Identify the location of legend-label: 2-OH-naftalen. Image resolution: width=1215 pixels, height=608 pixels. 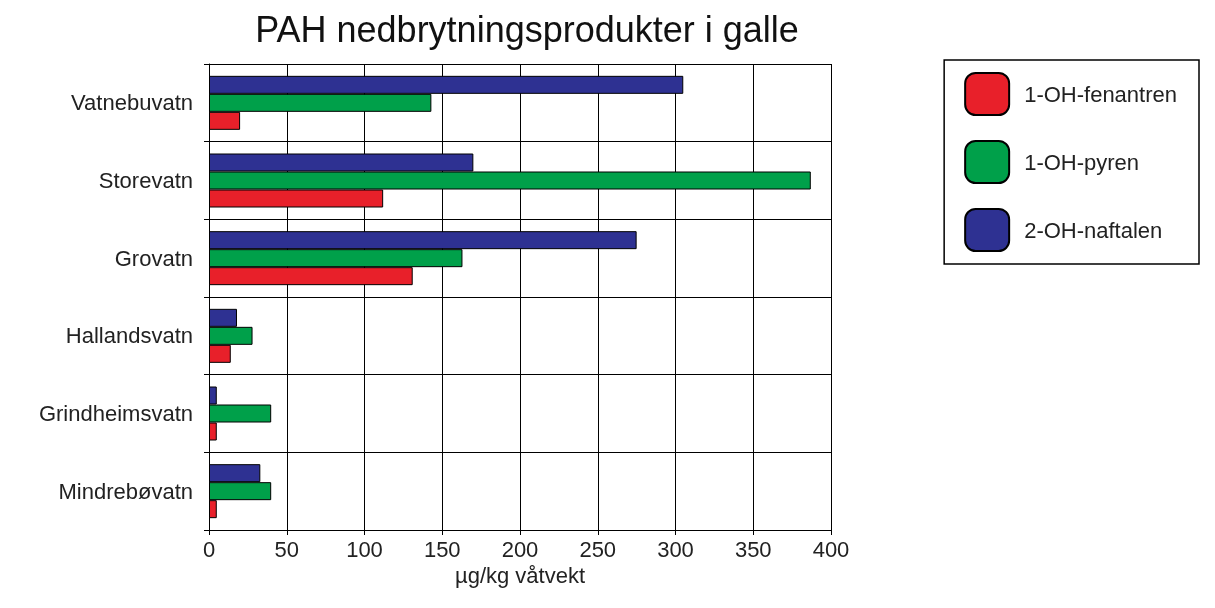
(1093, 230).